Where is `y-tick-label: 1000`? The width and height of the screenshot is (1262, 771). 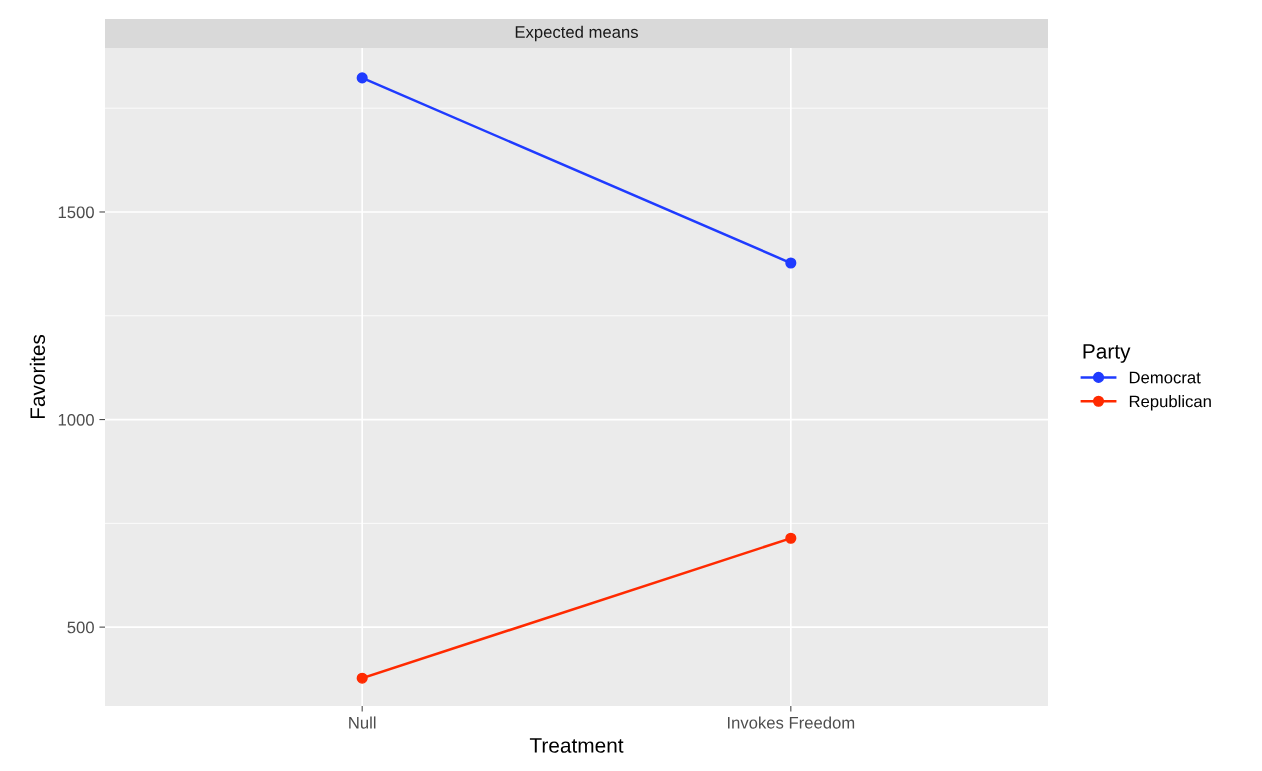
y-tick-label: 1000 is located at coordinates (76, 419).